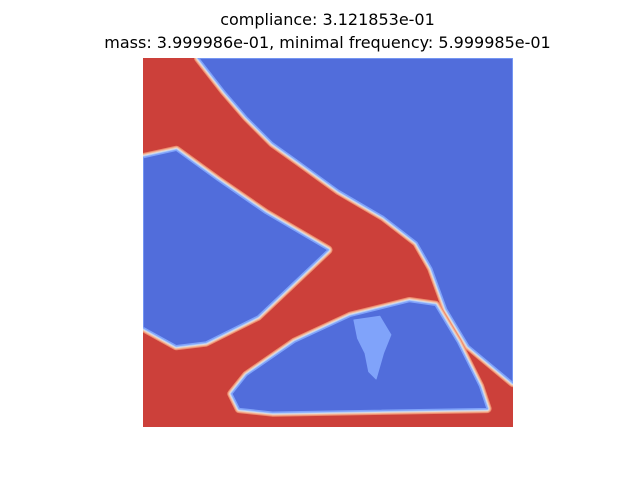 Image resolution: width=640 pixels, height=480 pixels. Describe the element at coordinates (372, 347) in the screenshot. I see `grey-density-patch` at that location.